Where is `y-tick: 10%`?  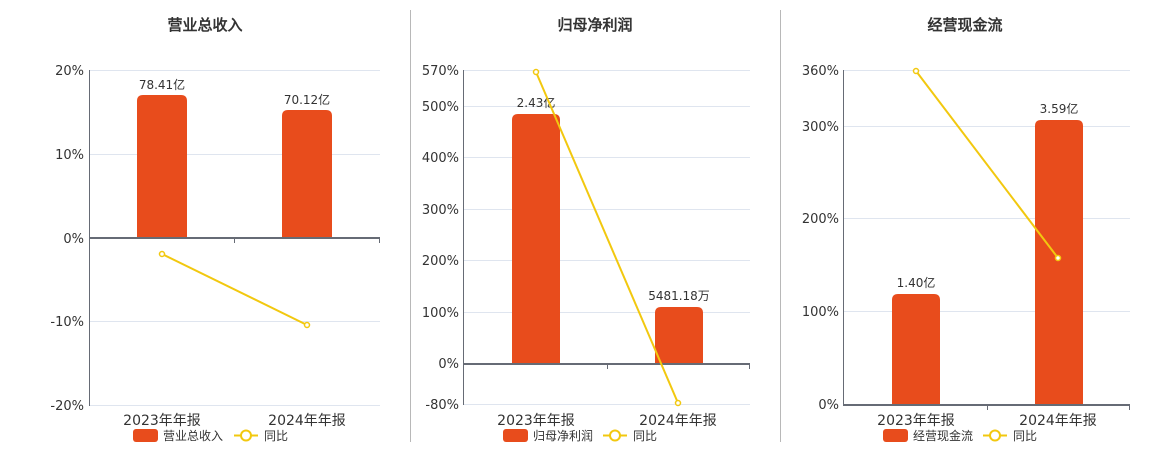
y-tick: 10% is located at coordinates (69, 155).